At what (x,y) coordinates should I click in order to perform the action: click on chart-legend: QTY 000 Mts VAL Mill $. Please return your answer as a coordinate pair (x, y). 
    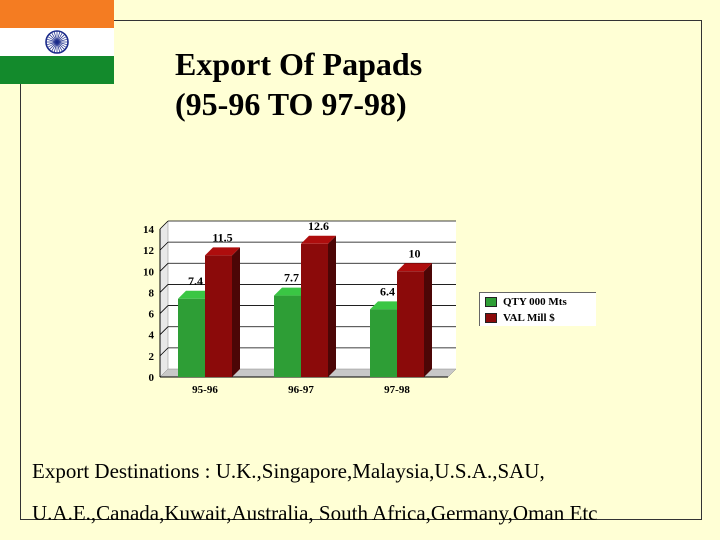
    Looking at the image, I should click on (537, 309).